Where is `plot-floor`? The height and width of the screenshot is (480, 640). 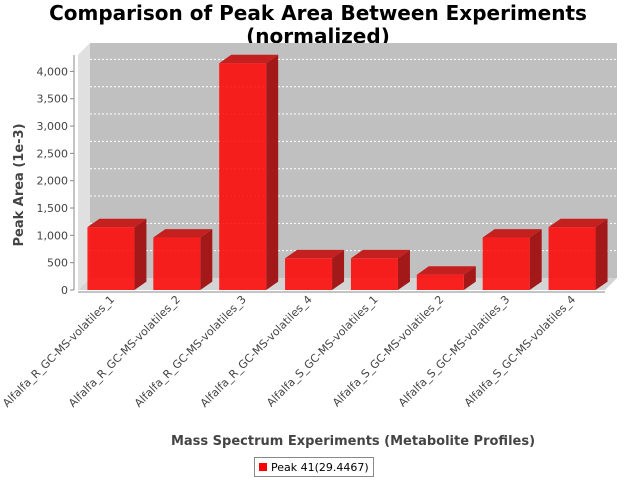 plot-floor is located at coordinates (347, 284).